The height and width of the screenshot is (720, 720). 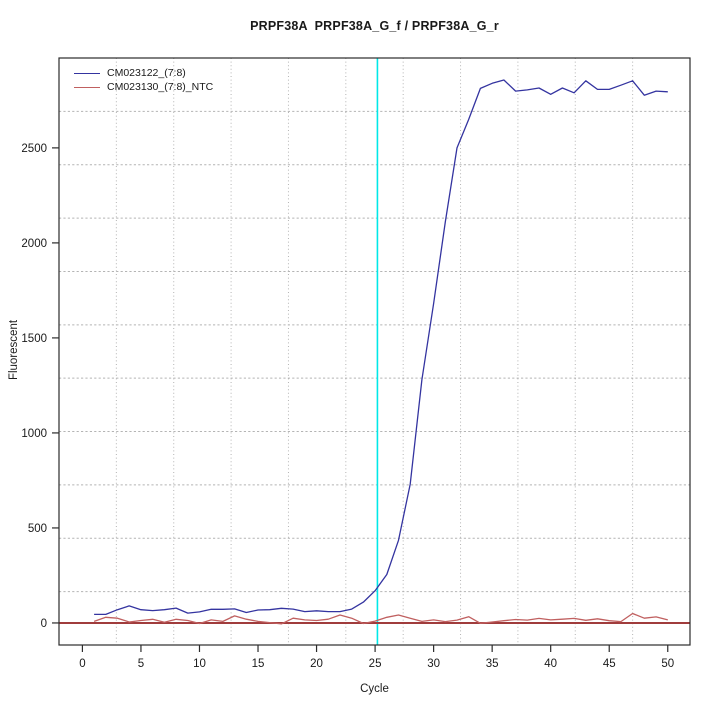 What do you see at coordinates (380, 618) in the screenshot?
I see `series-line-ntc` at bounding box center [380, 618].